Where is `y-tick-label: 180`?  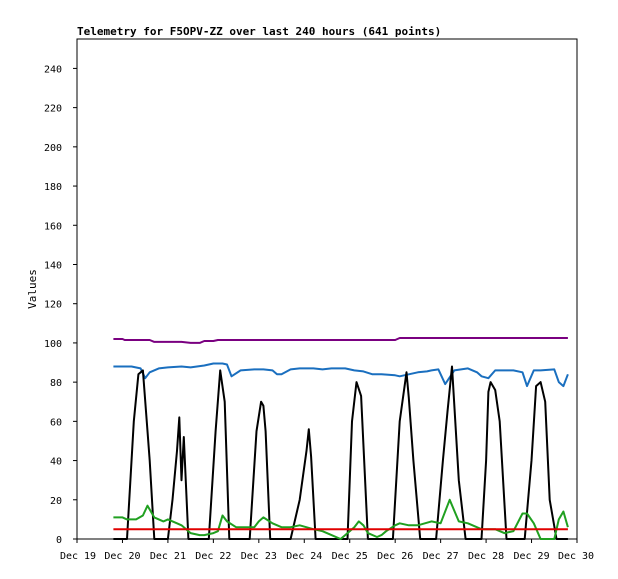 y-tick-label: 180 is located at coordinates (53, 187).